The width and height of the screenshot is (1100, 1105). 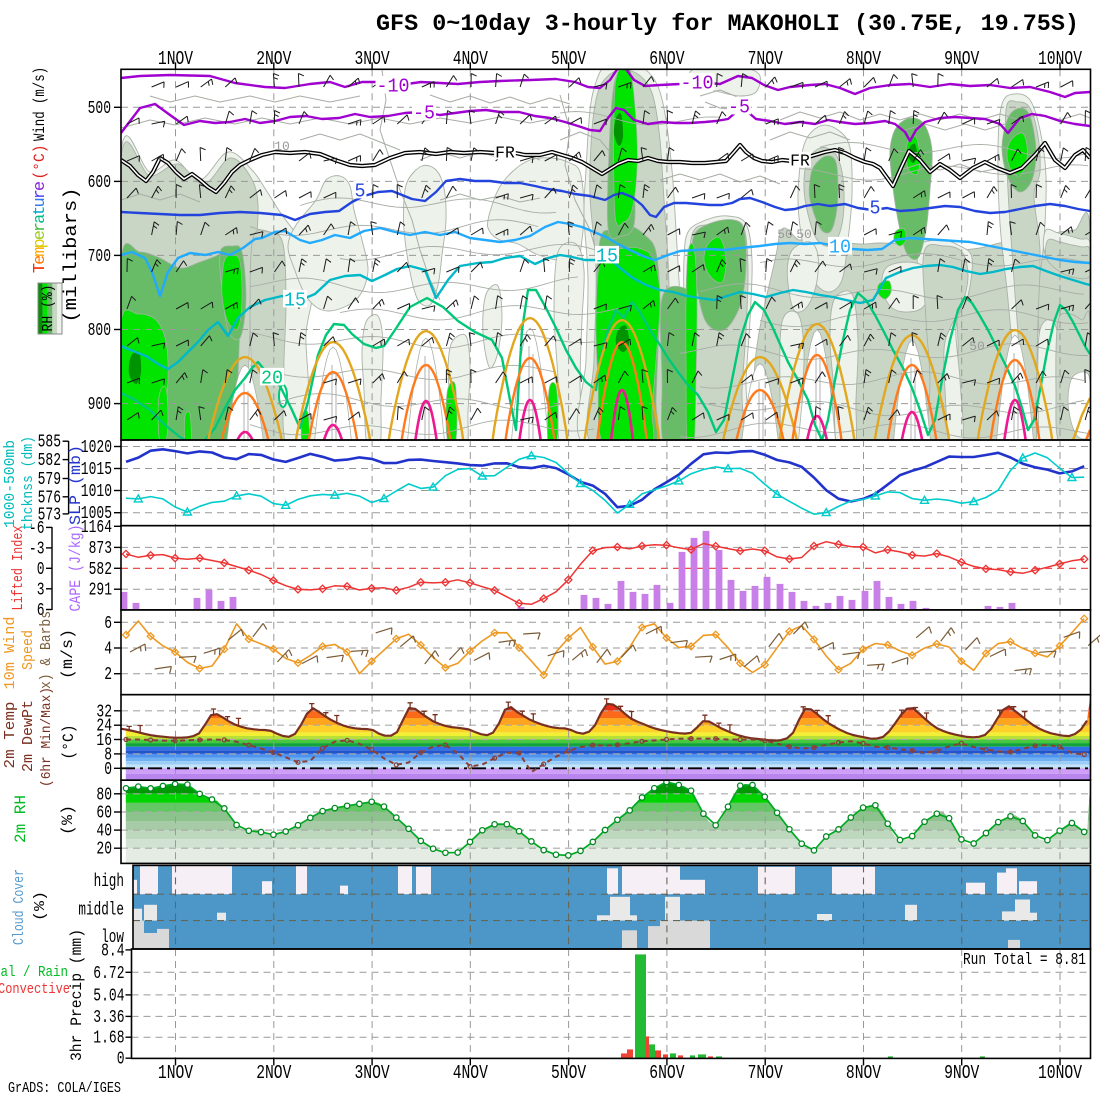 What do you see at coordinates (40, 104) in the screenshot?
I see `svg-text: Wind (m/s)` at bounding box center [40, 104].